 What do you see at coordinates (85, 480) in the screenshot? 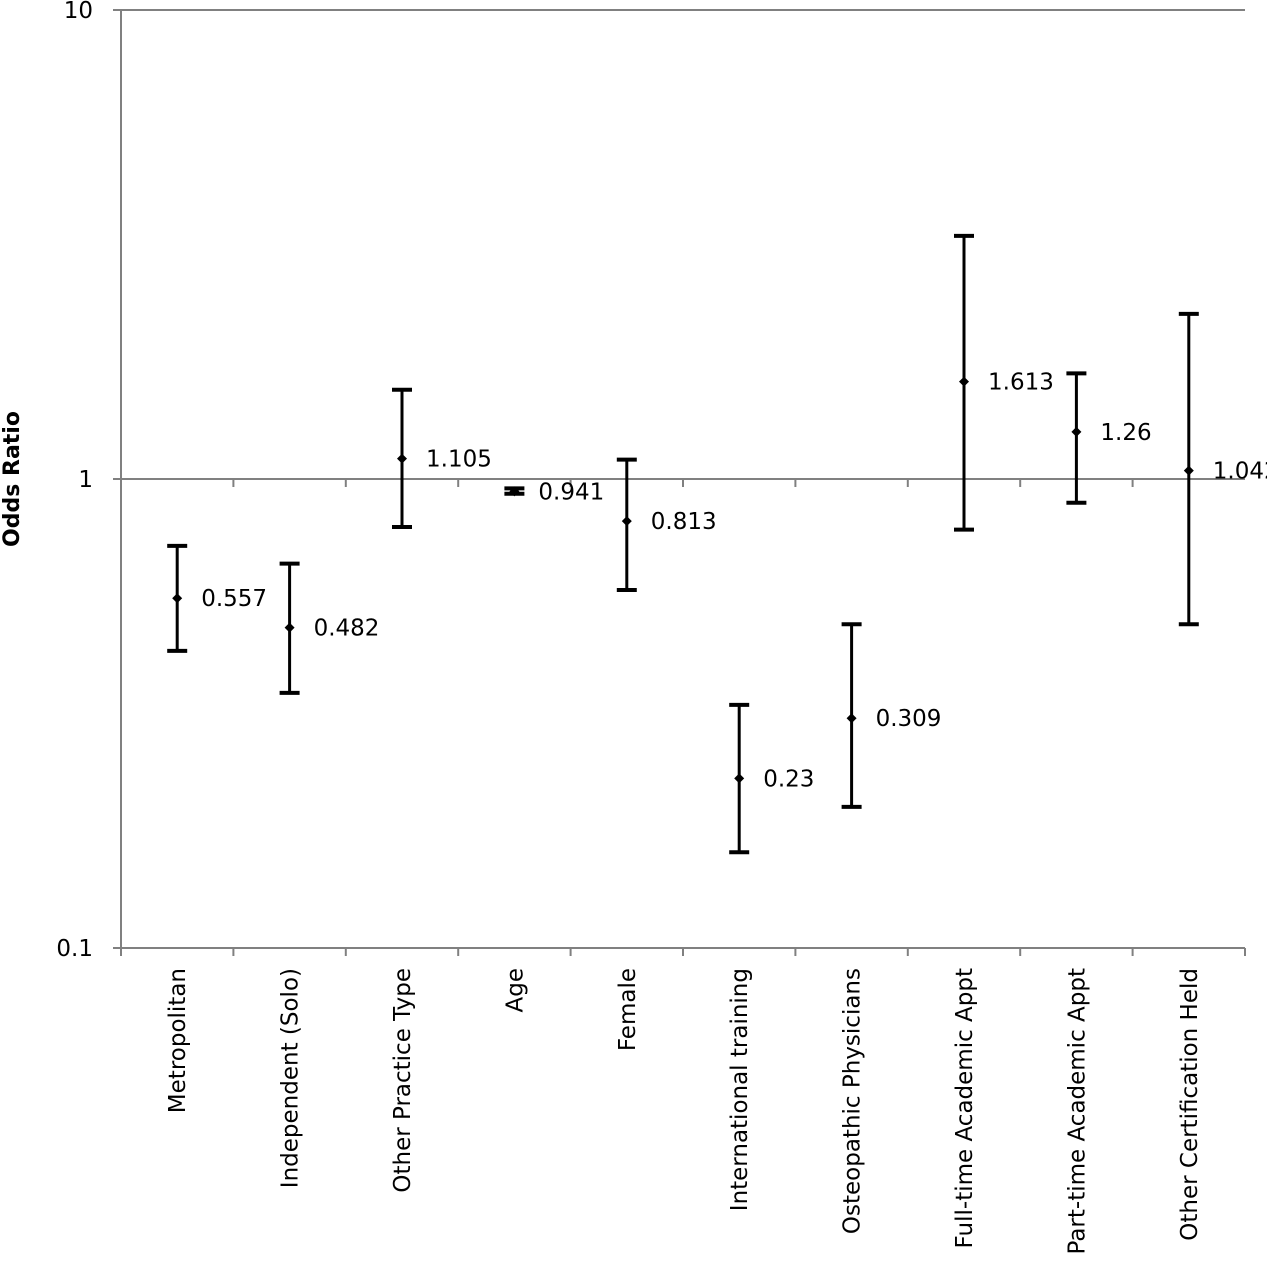
I see `y-tick-label: 1` at bounding box center [85, 480].